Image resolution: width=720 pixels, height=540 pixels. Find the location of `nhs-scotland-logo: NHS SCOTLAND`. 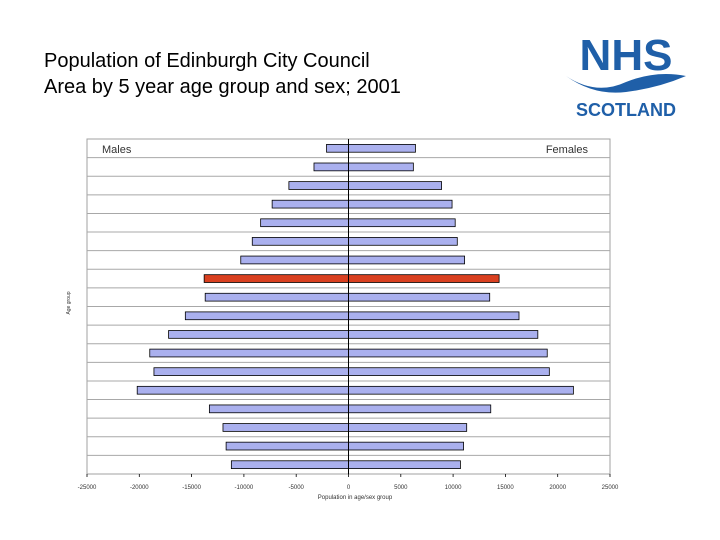

nhs-scotland-logo: NHS SCOTLAND is located at coordinates (626, 75).